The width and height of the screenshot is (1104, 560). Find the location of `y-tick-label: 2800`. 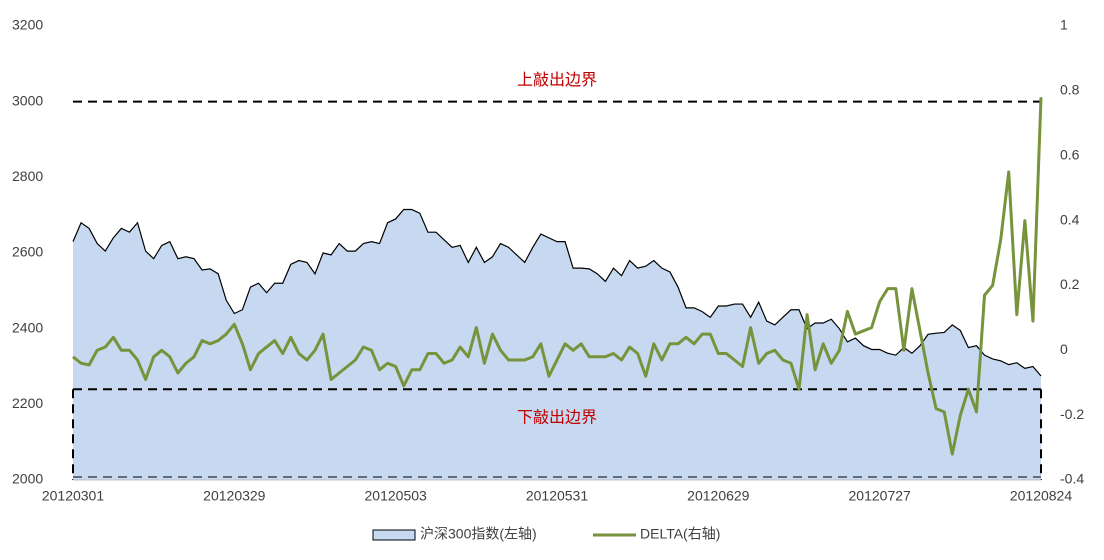

y-tick-label: 2800 is located at coordinates (27, 176).